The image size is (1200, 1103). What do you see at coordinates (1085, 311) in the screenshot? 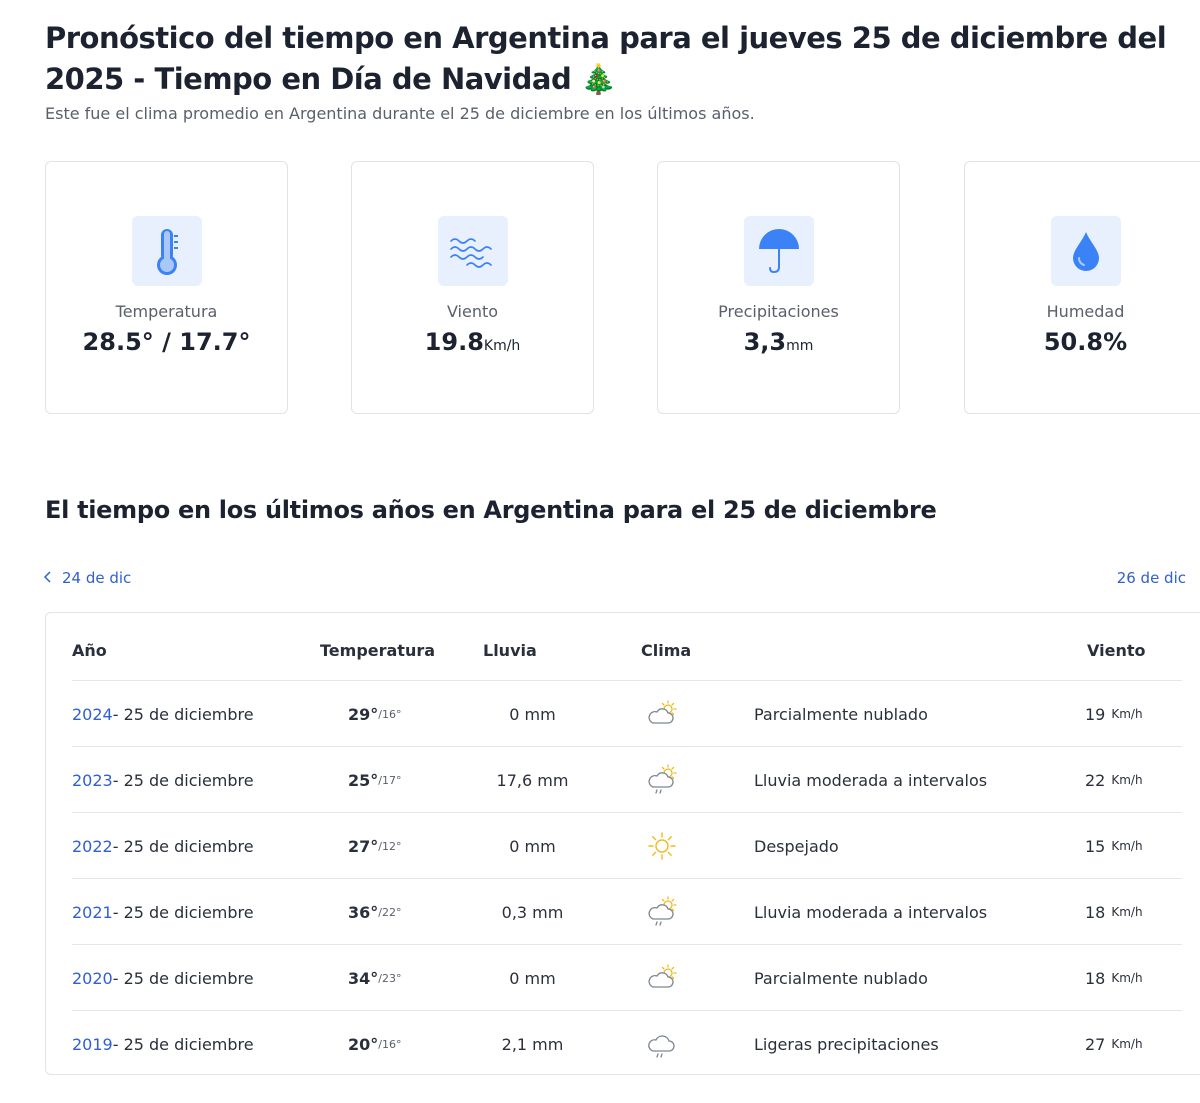
I see `card-label: Humedad` at bounding box center [1085, 311].